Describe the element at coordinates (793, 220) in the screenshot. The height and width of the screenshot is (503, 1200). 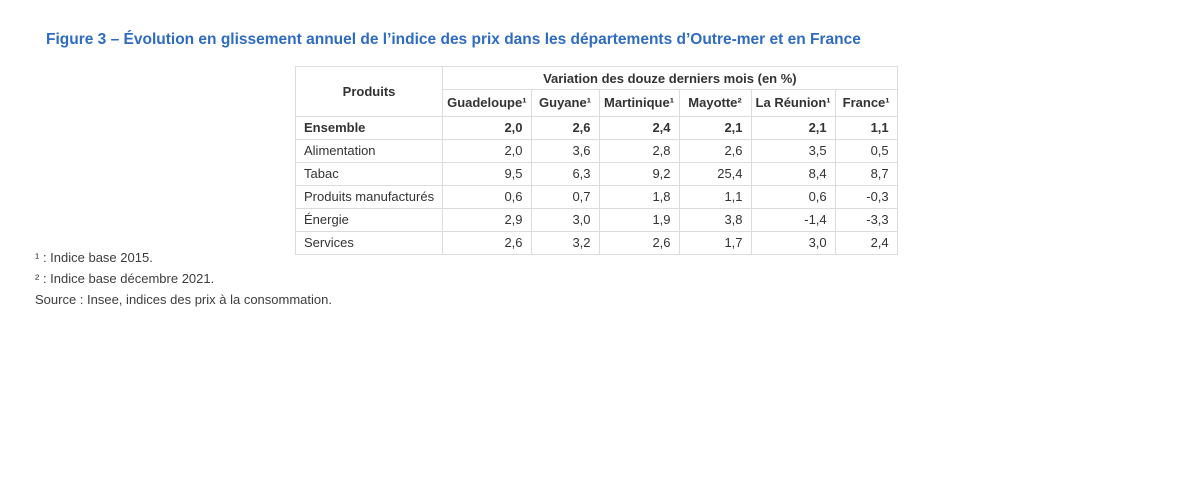
I see `cell-value: -1,4` at that location.